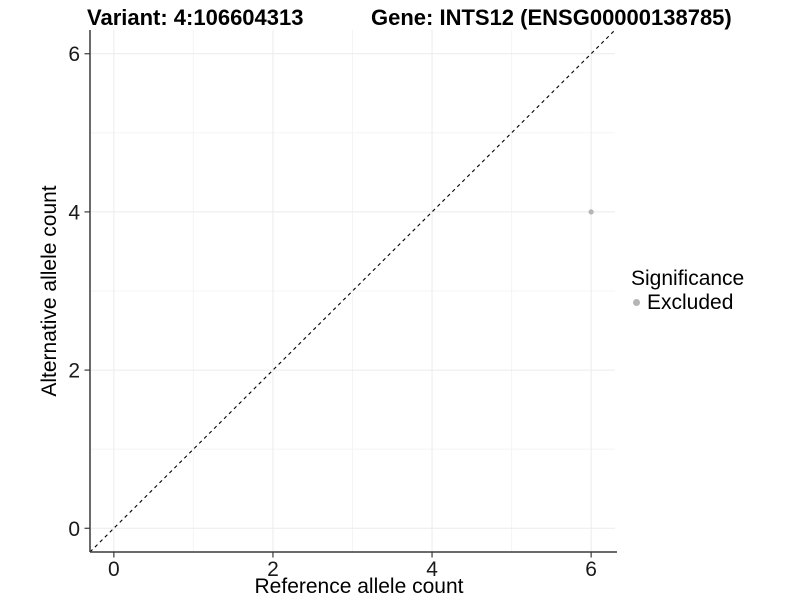  Describe the element at coordinates (591, 569) in the screenshot. I see `x-tick-label: 6` at that location.